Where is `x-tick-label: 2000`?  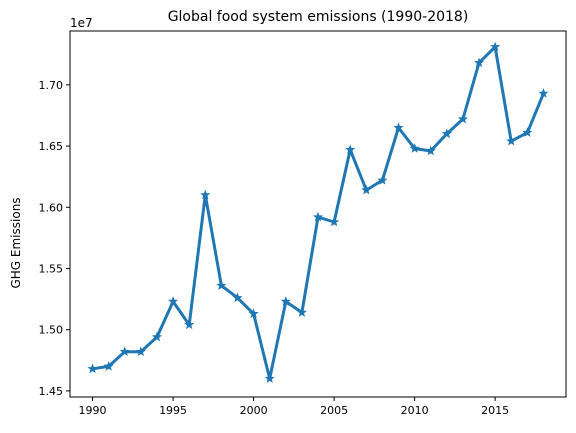
x-tick-label: 2000 is located at coordinates (254, 410).